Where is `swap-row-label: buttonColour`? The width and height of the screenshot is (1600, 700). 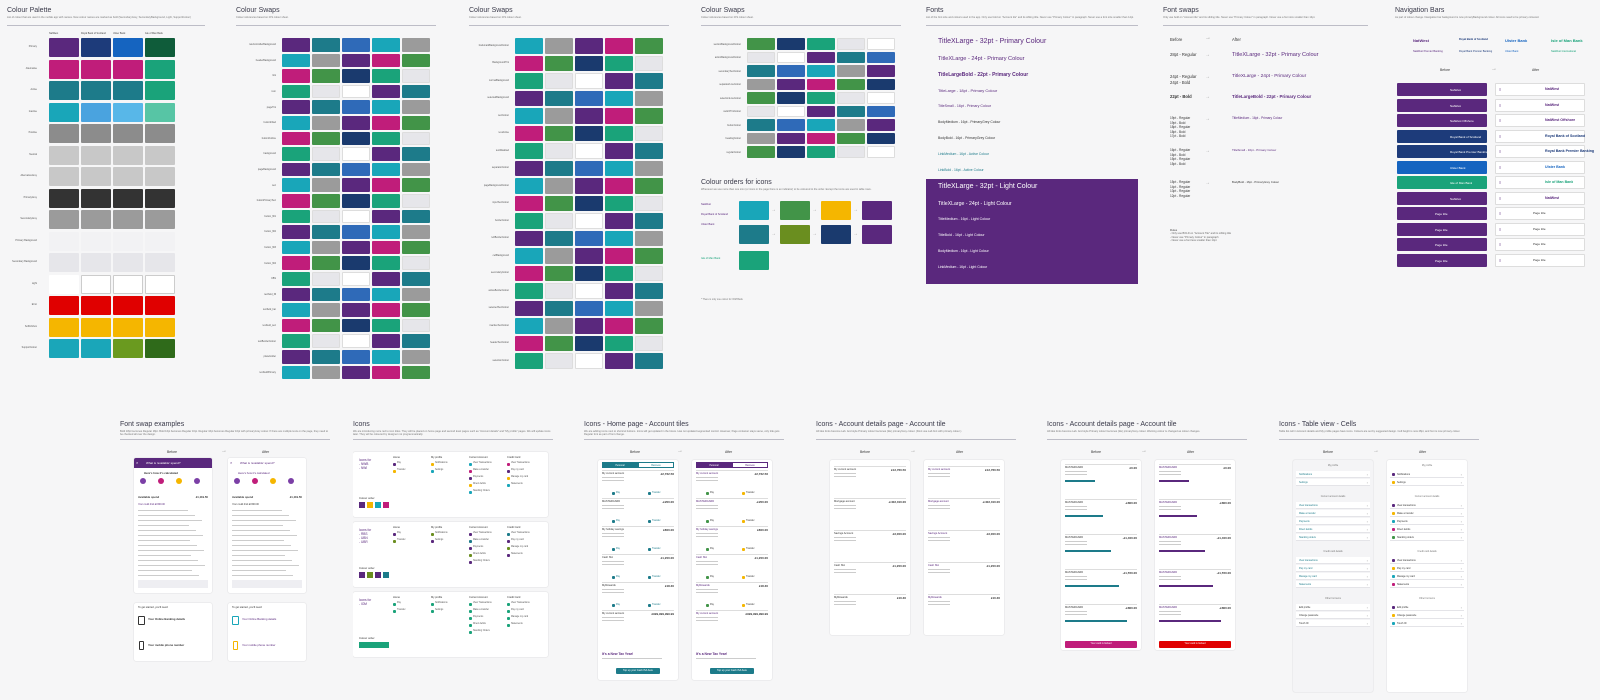 swap-row-label: buttonColour is located at coordinates (734, 125).